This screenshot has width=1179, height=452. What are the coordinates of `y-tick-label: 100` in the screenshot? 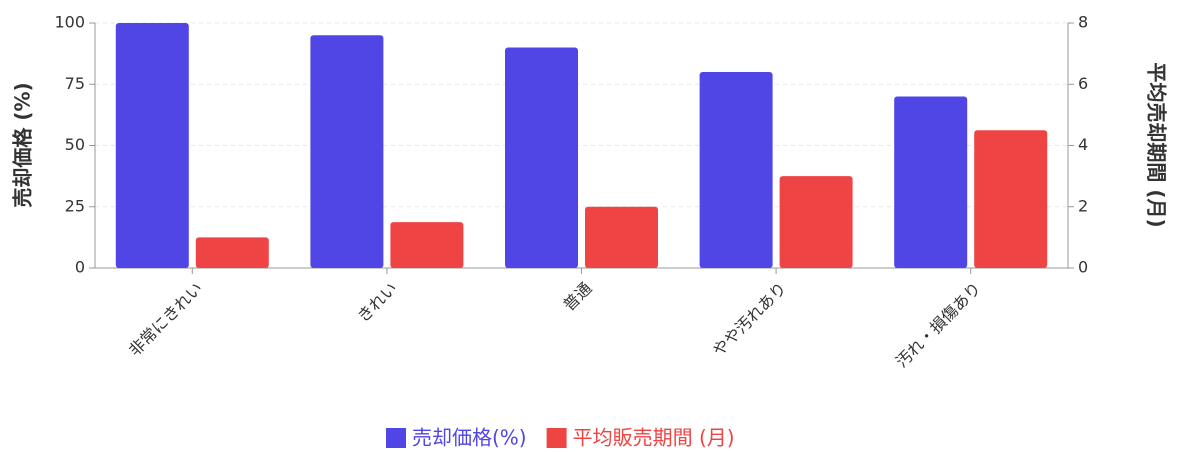 It's located at (69, 22).